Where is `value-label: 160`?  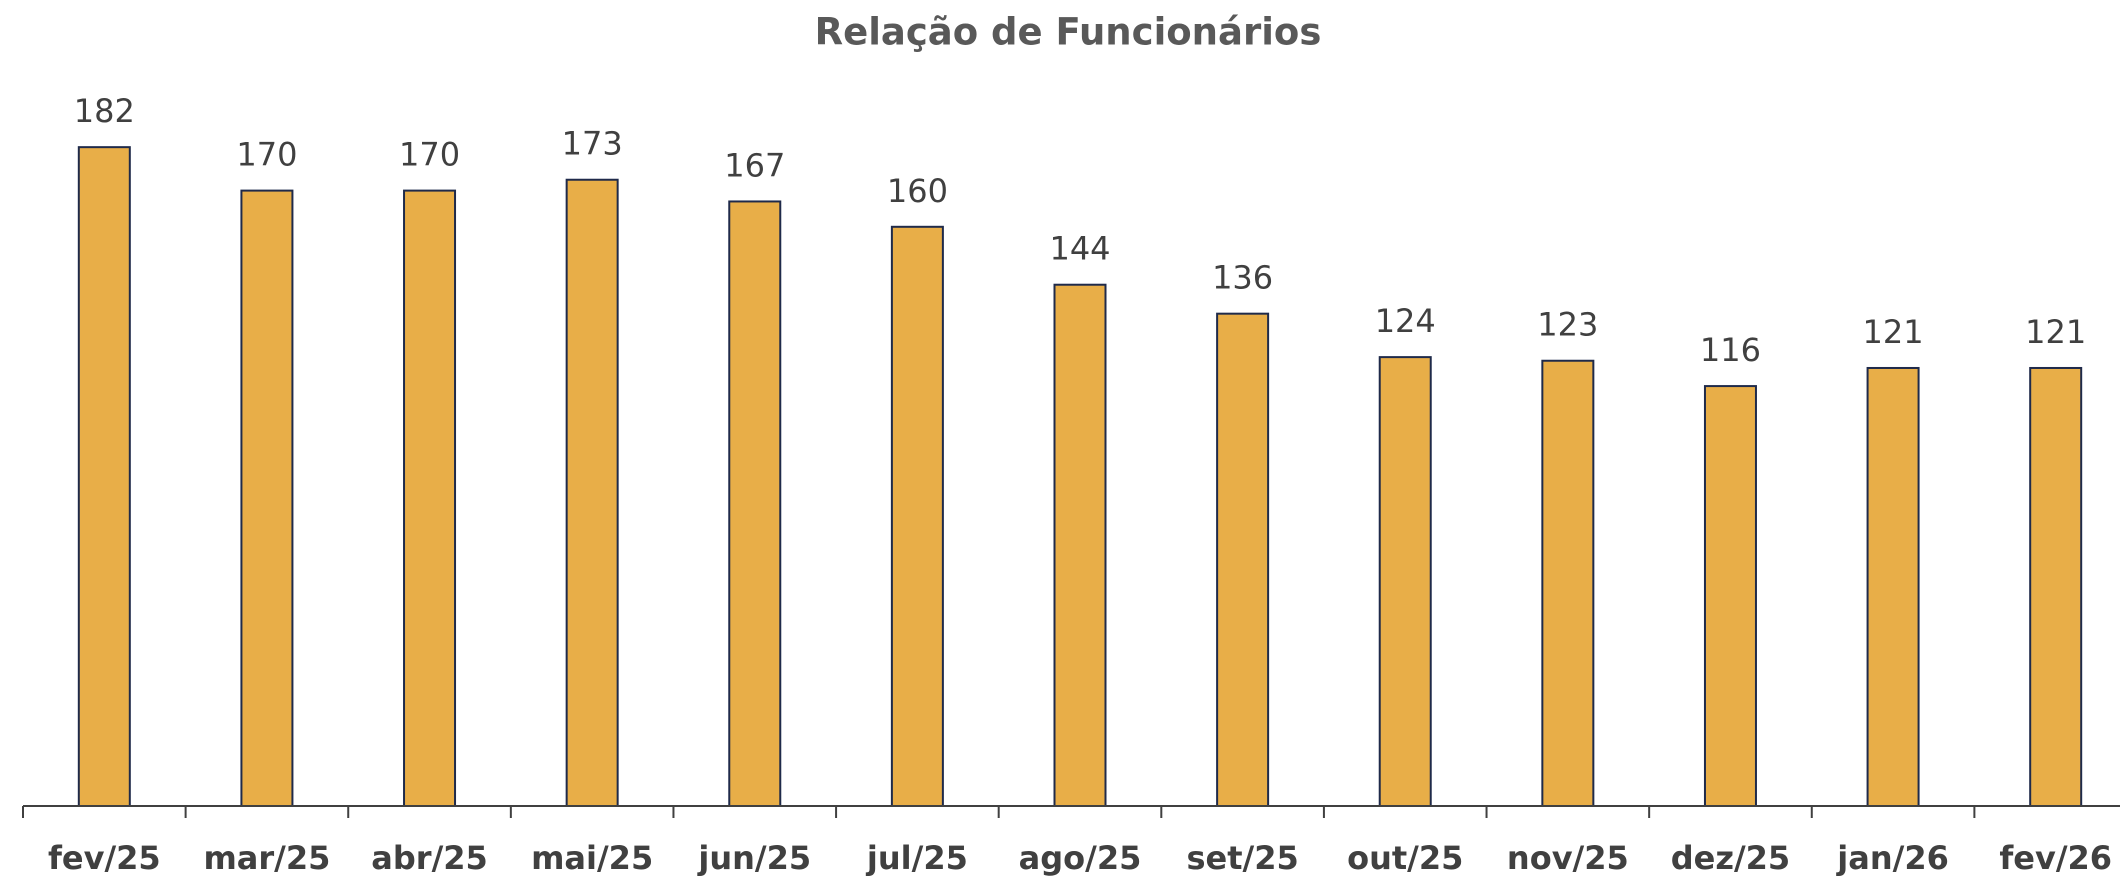
value-label: 160 is located at coordinates (917, 191).